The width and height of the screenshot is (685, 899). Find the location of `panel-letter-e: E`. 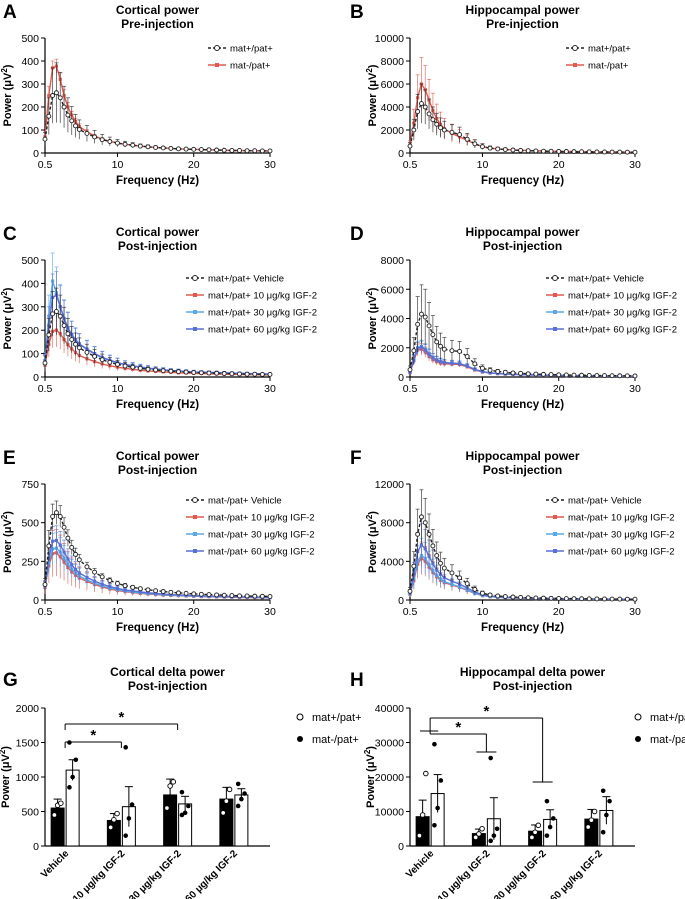

panel-letter-e: E is located at coordinates (9, 458).